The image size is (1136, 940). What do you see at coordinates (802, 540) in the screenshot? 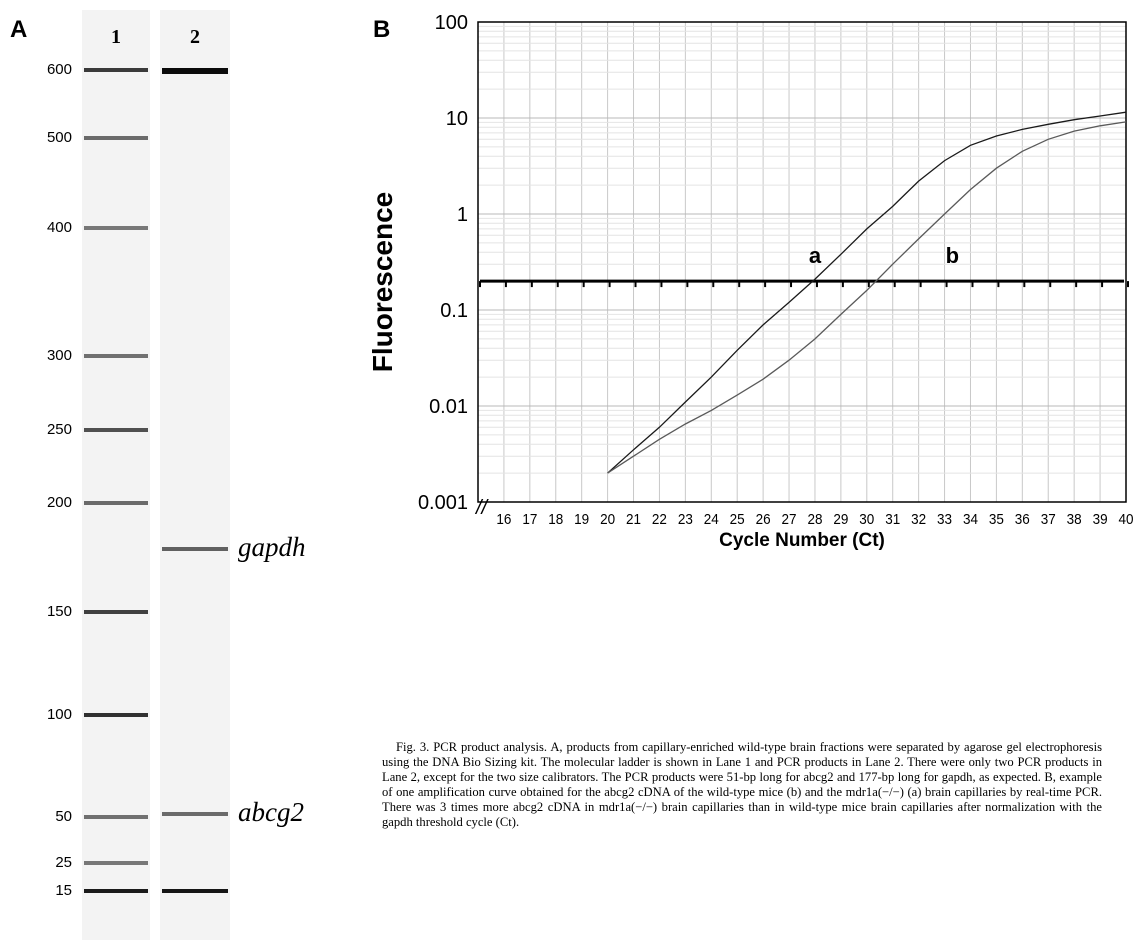
I see `x-axis-label: Cycle Number (Ct)` at bounding box center [802, 540].